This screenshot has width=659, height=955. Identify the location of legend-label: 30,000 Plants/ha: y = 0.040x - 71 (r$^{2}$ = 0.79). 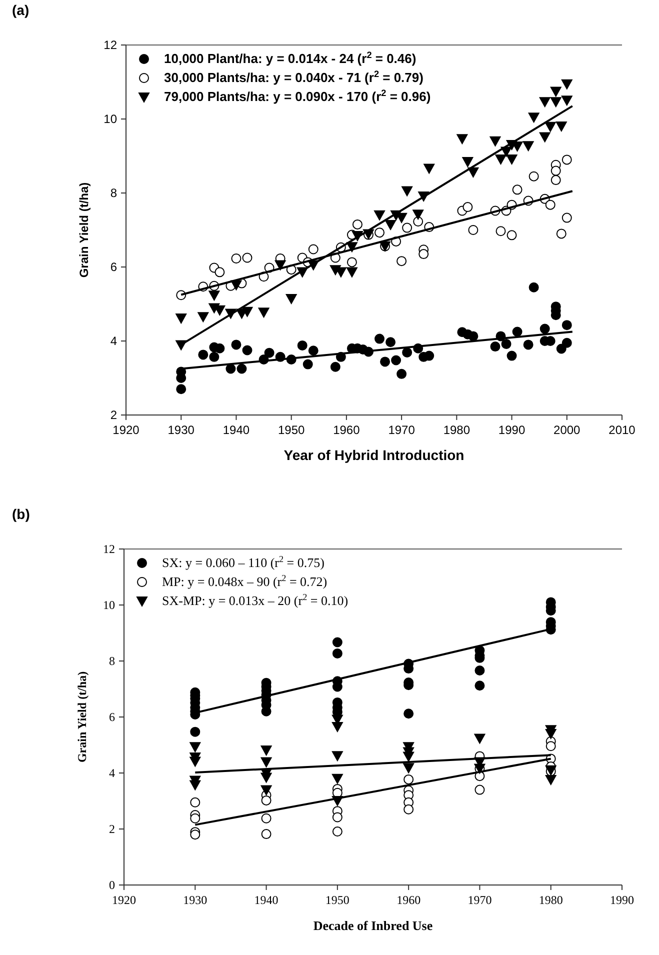
(294, 77).